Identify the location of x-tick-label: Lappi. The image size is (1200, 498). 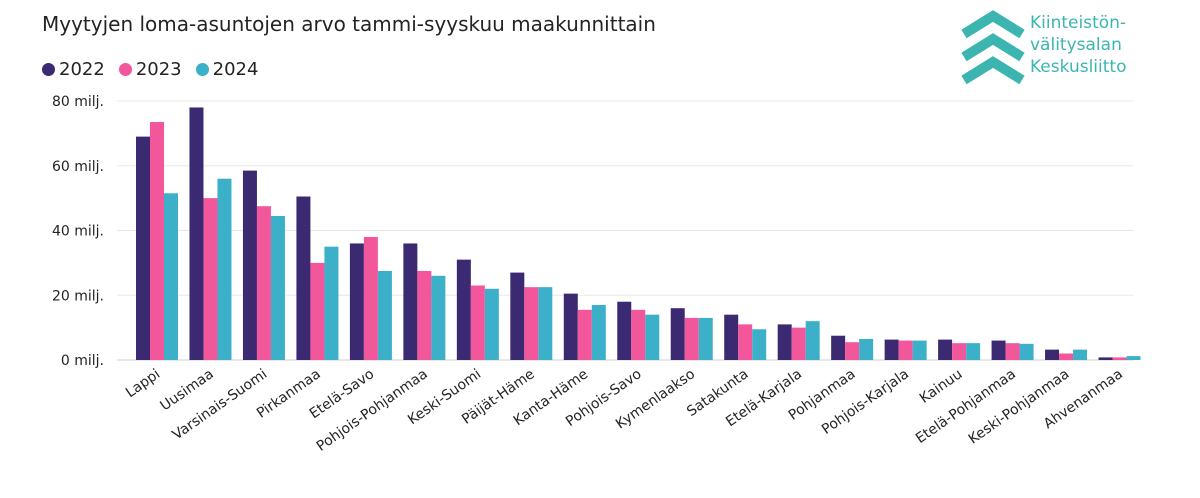
(143, 383).